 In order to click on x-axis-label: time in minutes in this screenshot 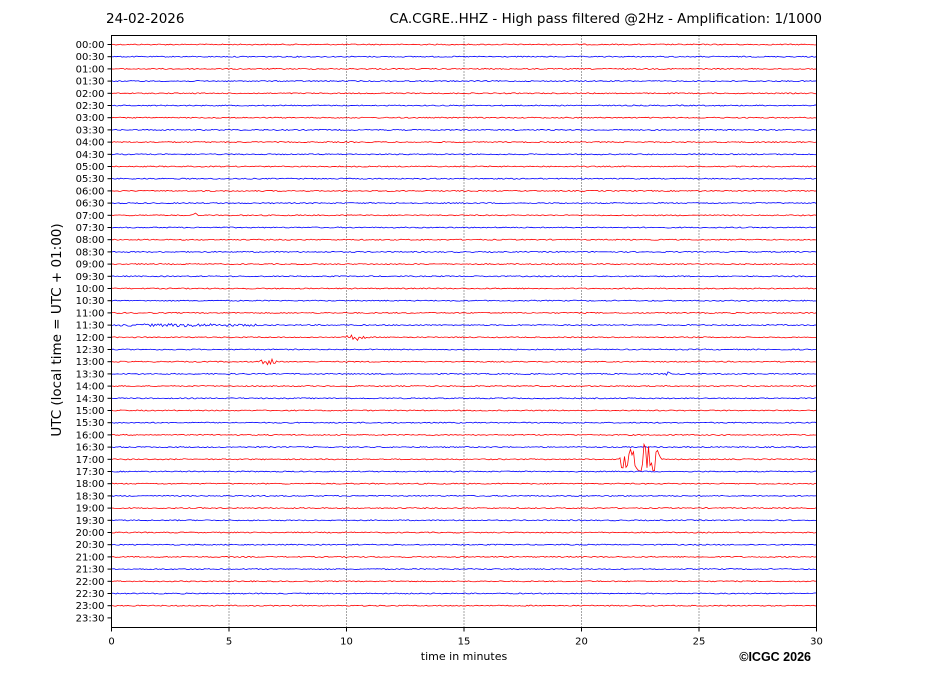, I will do `click(464, 656)`.